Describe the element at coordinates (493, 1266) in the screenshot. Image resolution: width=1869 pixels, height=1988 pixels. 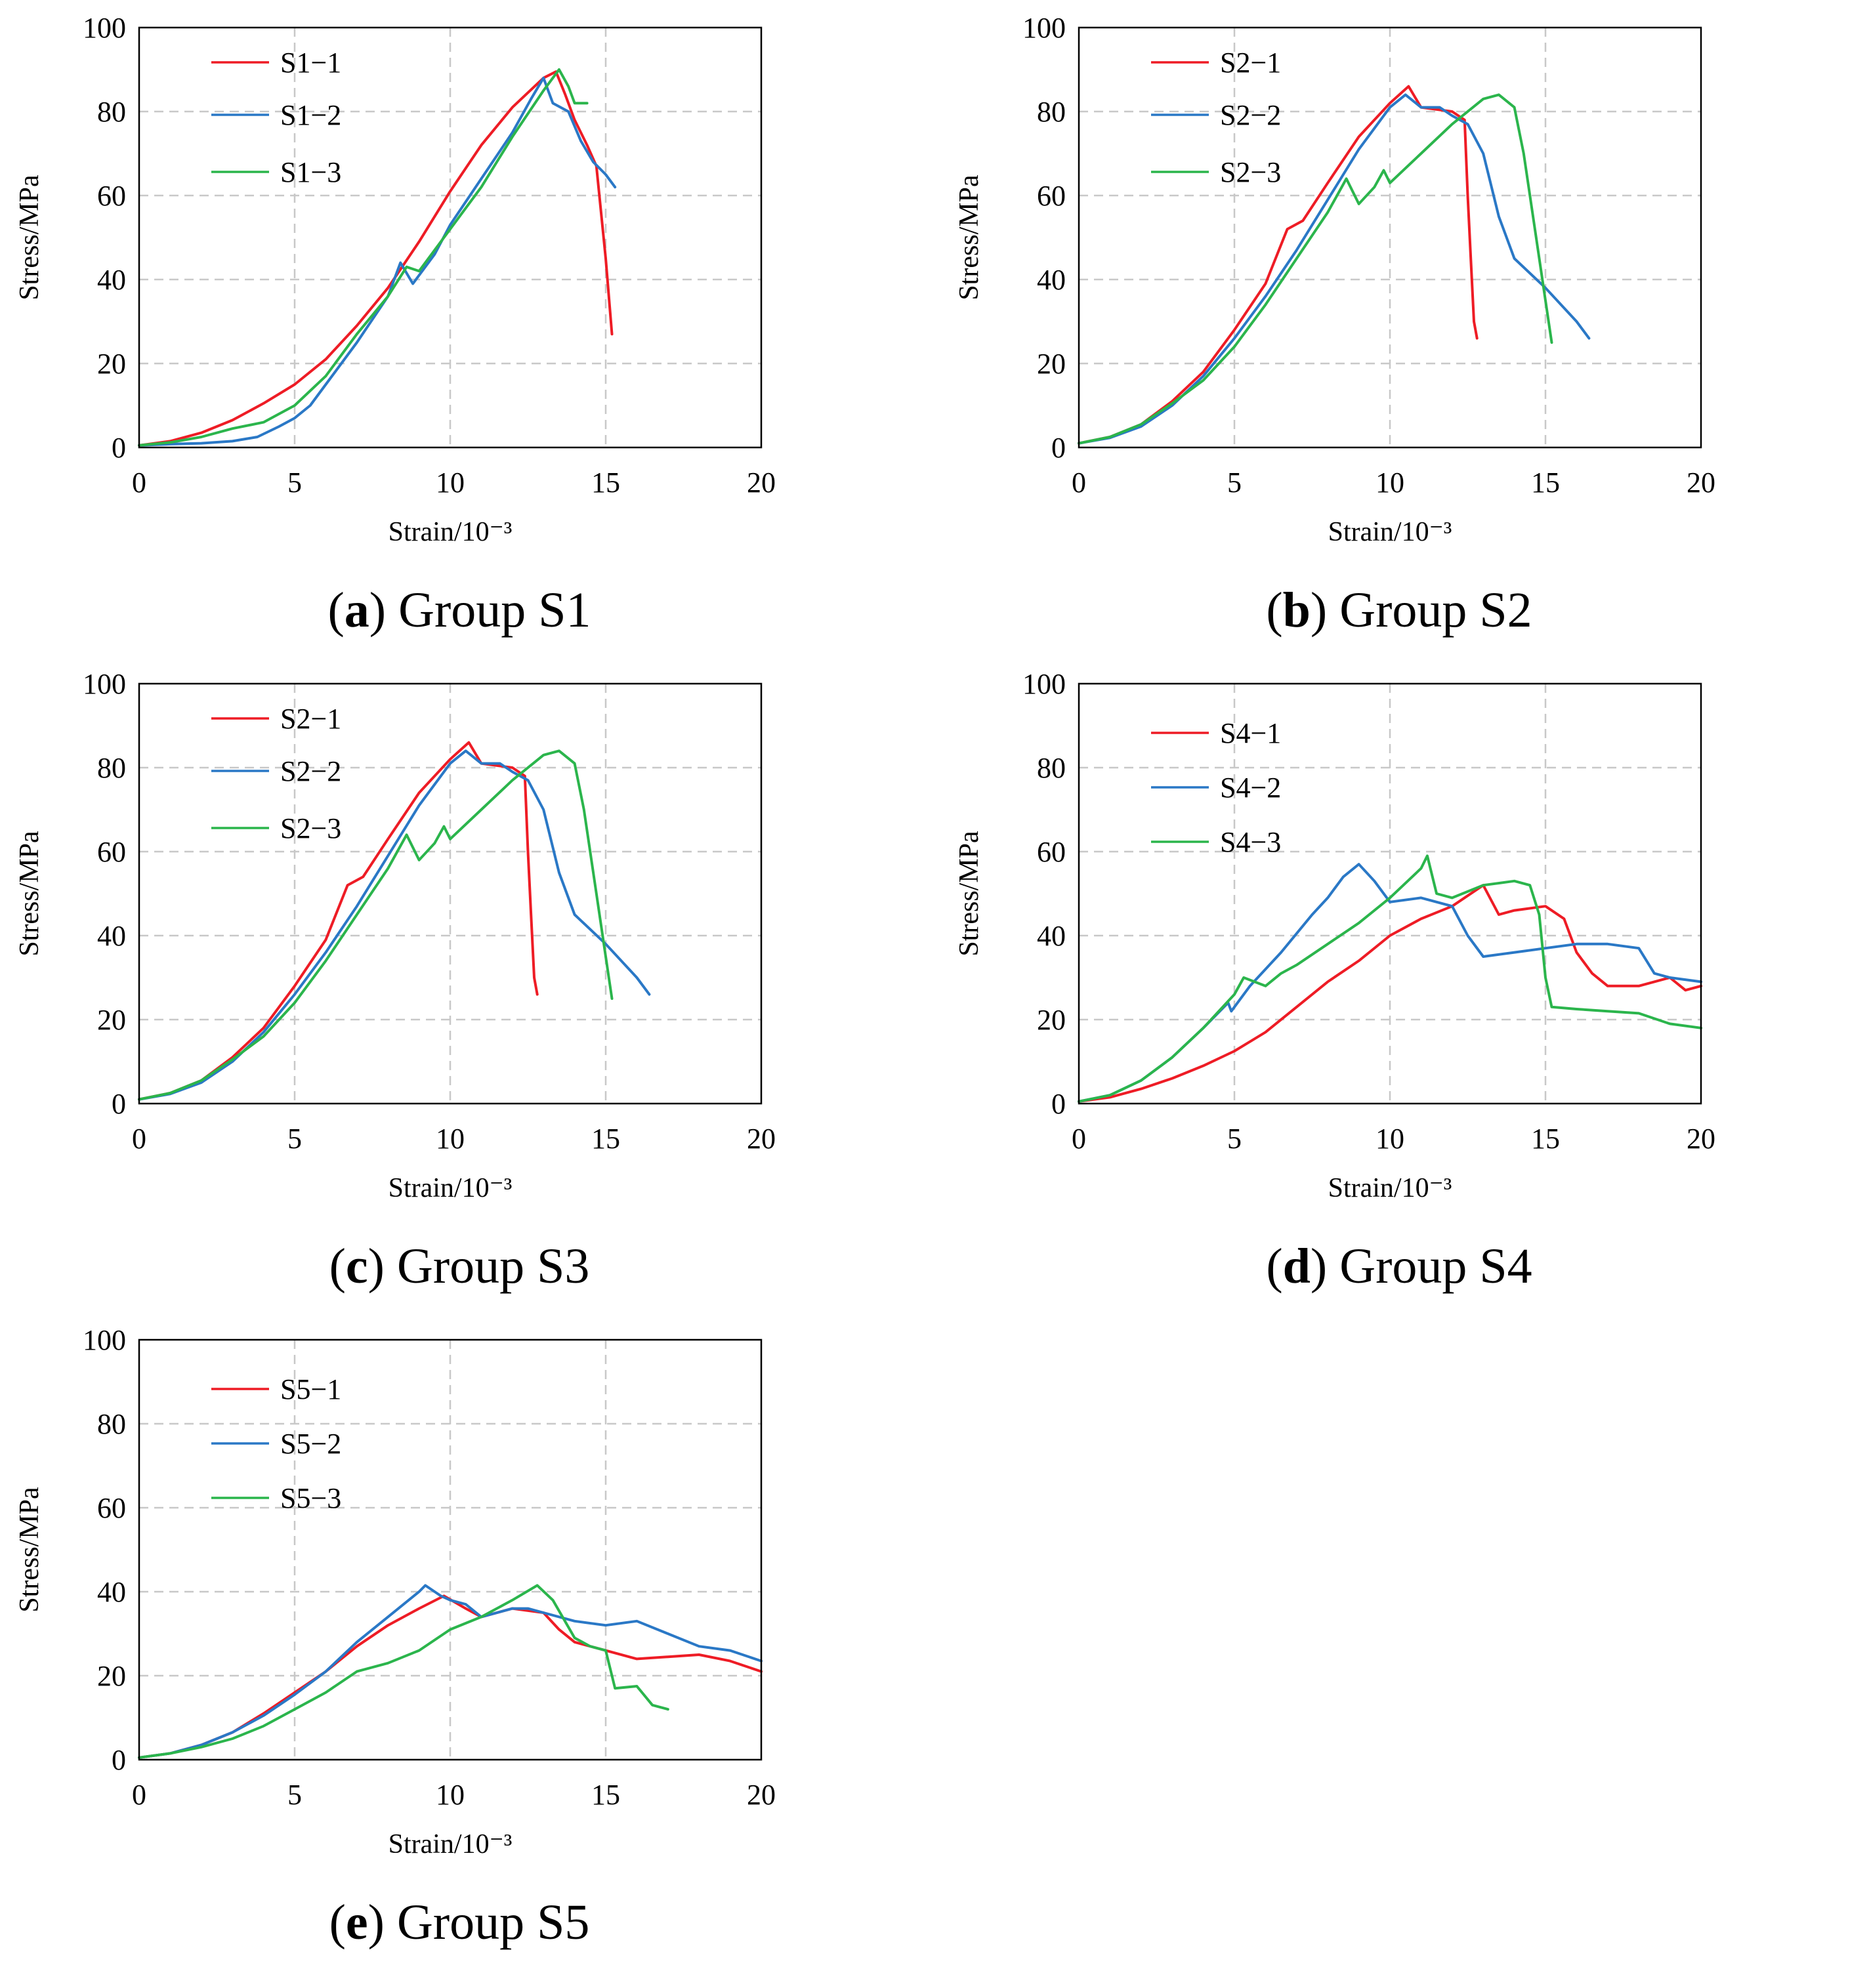
I see `caption-c-text: Group S3` at that location.